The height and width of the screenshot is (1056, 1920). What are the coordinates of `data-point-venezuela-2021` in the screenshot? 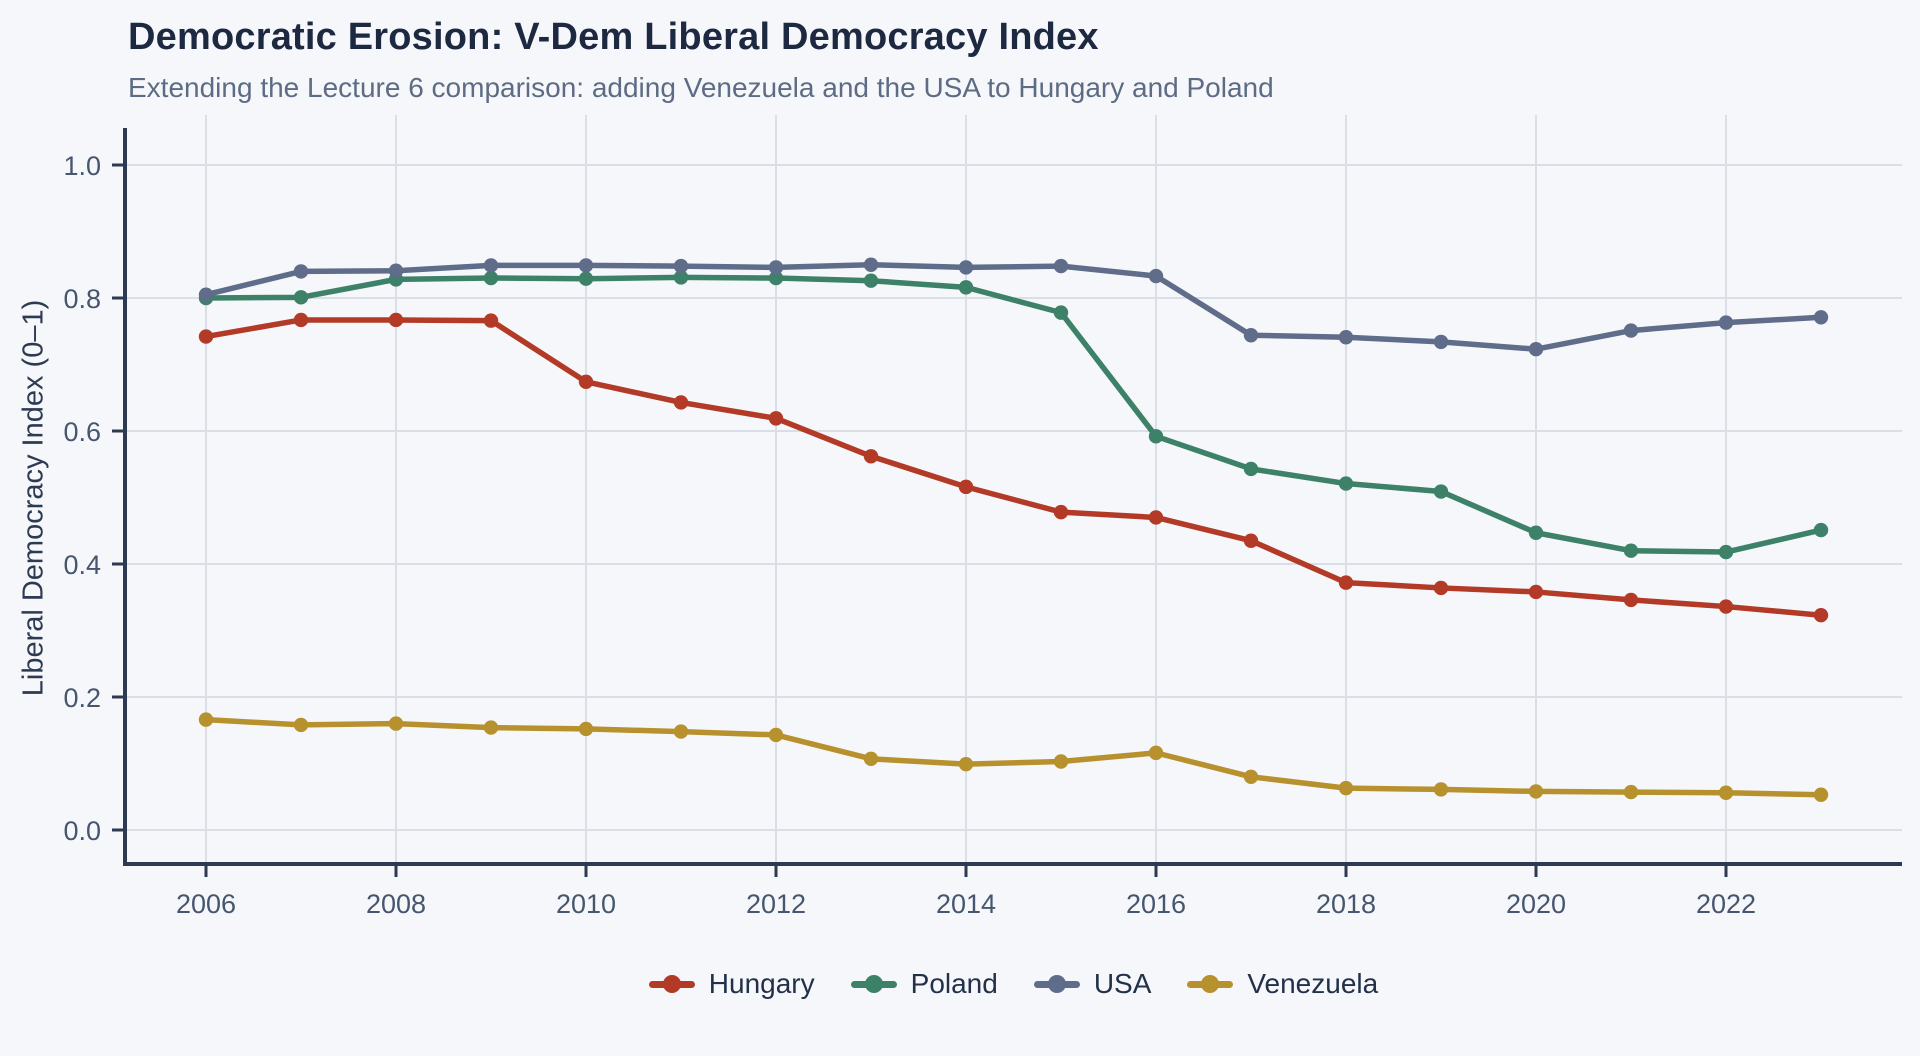 It's located at (1631, 792).